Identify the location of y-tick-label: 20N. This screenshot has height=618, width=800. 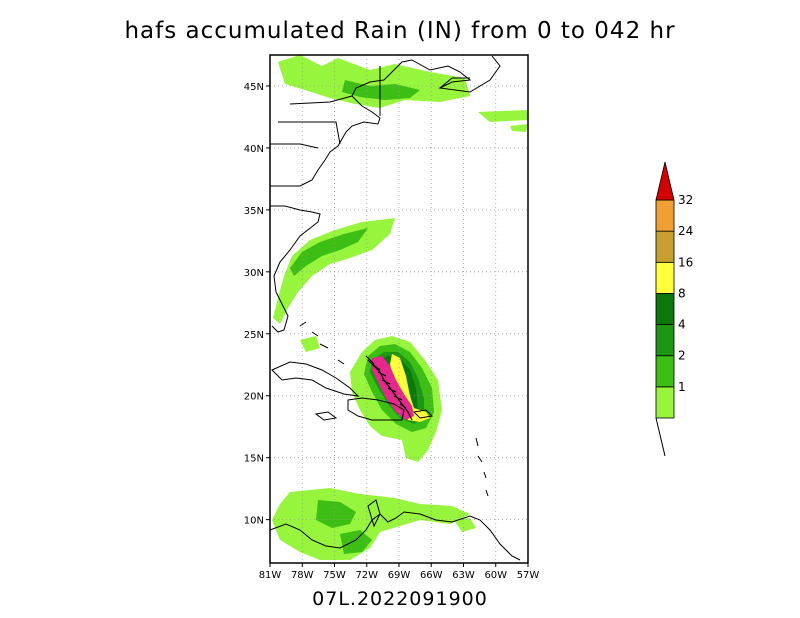
(254, 397).